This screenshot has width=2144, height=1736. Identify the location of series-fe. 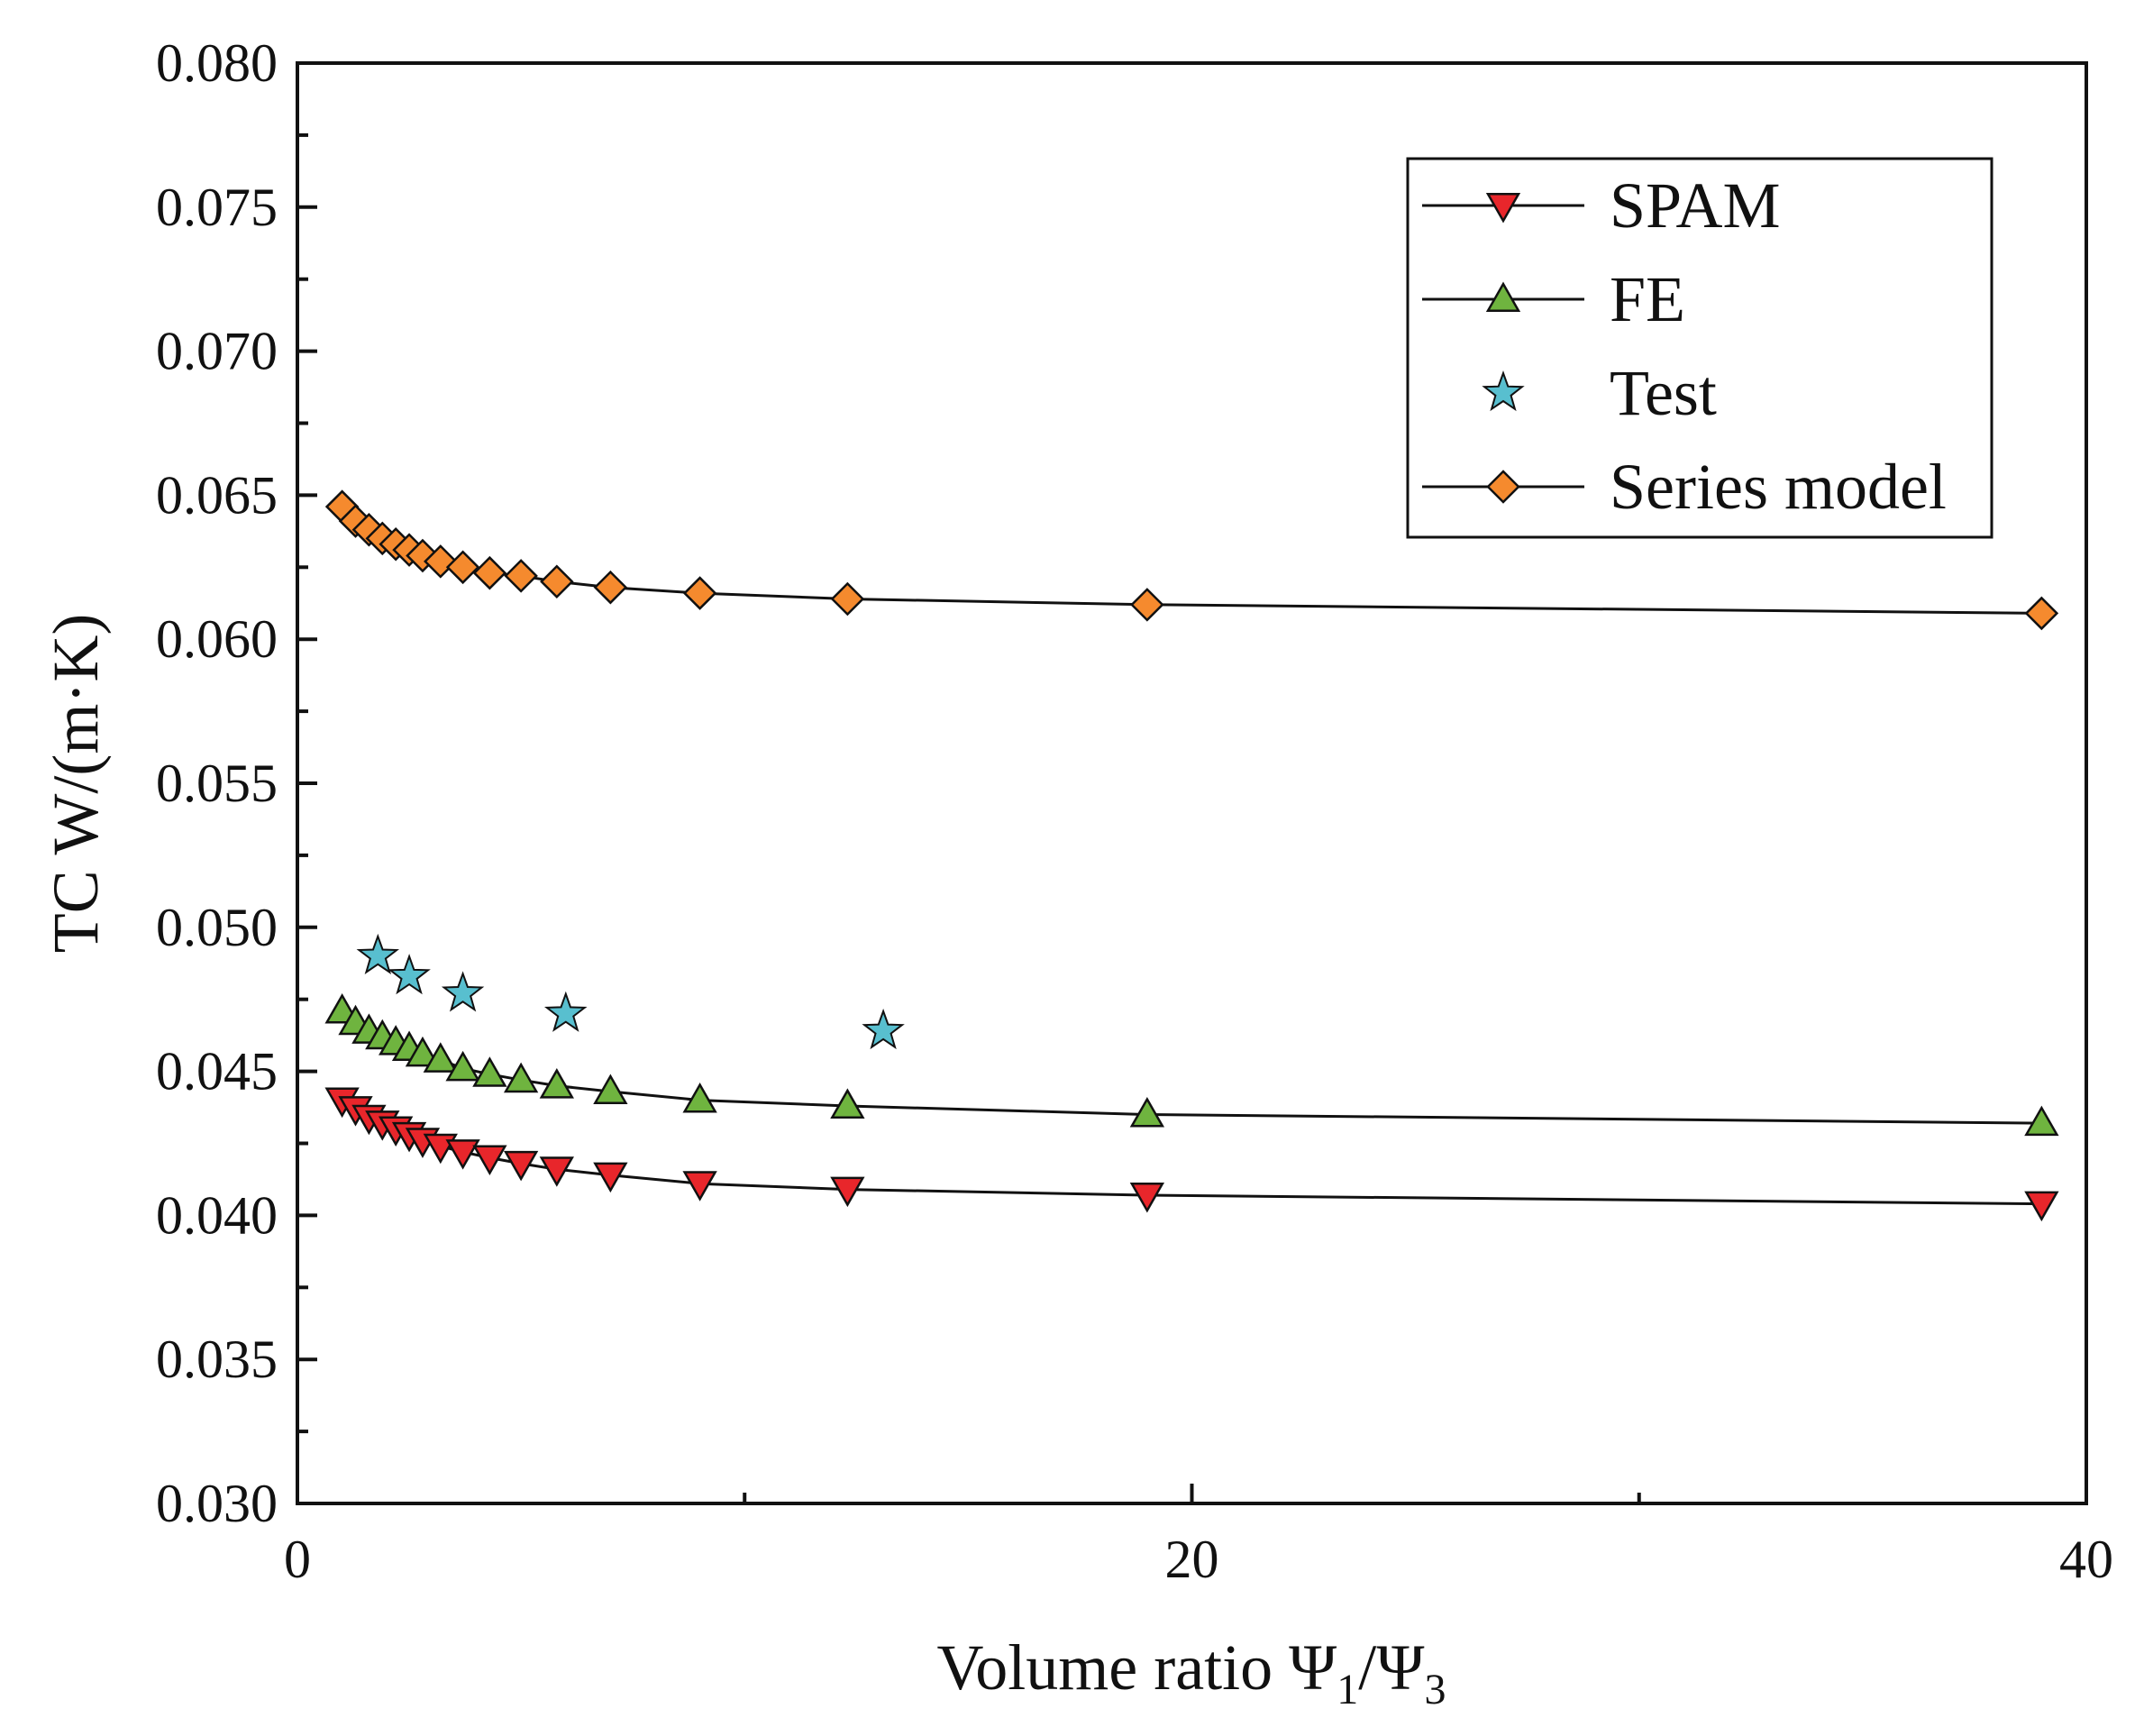
(1191, 1064).